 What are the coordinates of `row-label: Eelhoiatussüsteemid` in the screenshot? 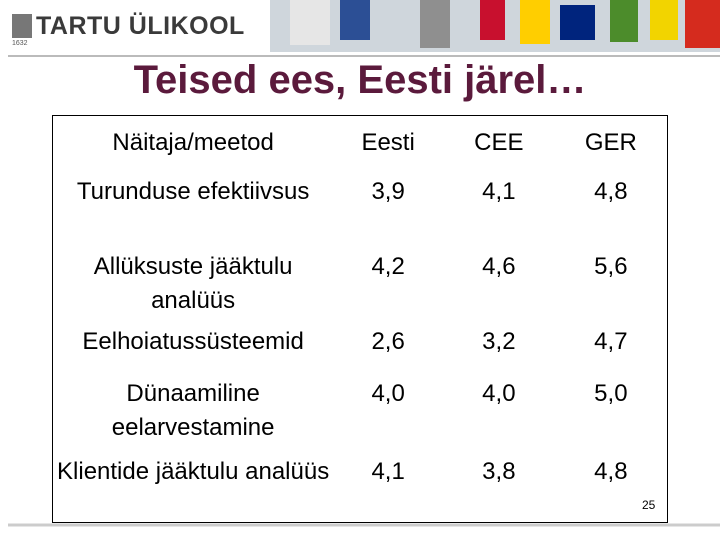 It's located at (193, 341).